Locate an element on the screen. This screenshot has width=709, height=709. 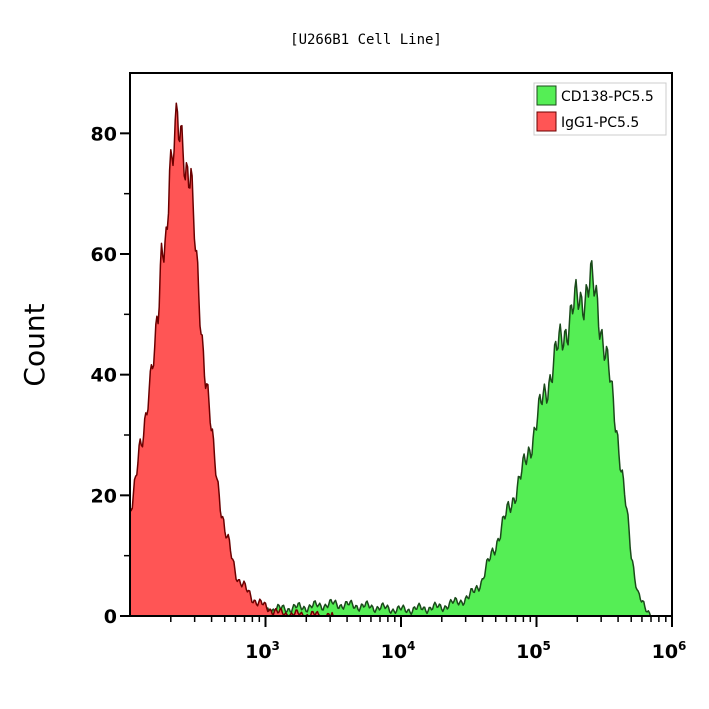
y-tick-label: 0 is located at coordinates (110, 617).